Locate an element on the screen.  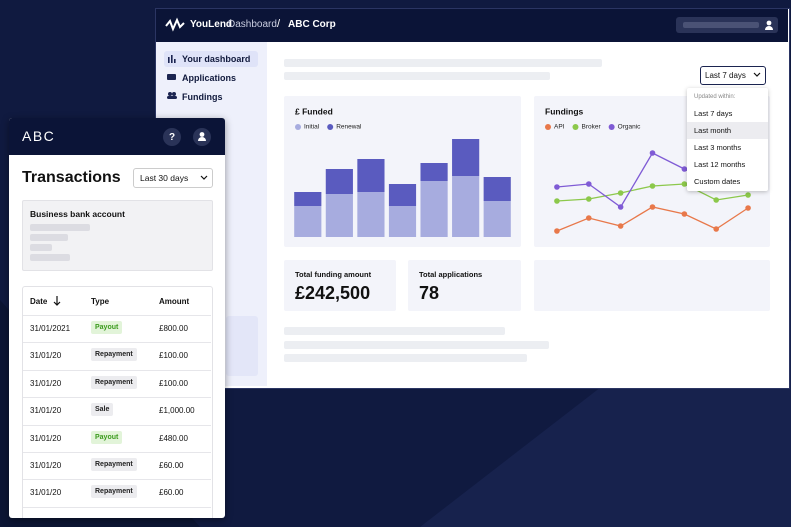
account-title: Business bank account is located at coordinates (77, 214).